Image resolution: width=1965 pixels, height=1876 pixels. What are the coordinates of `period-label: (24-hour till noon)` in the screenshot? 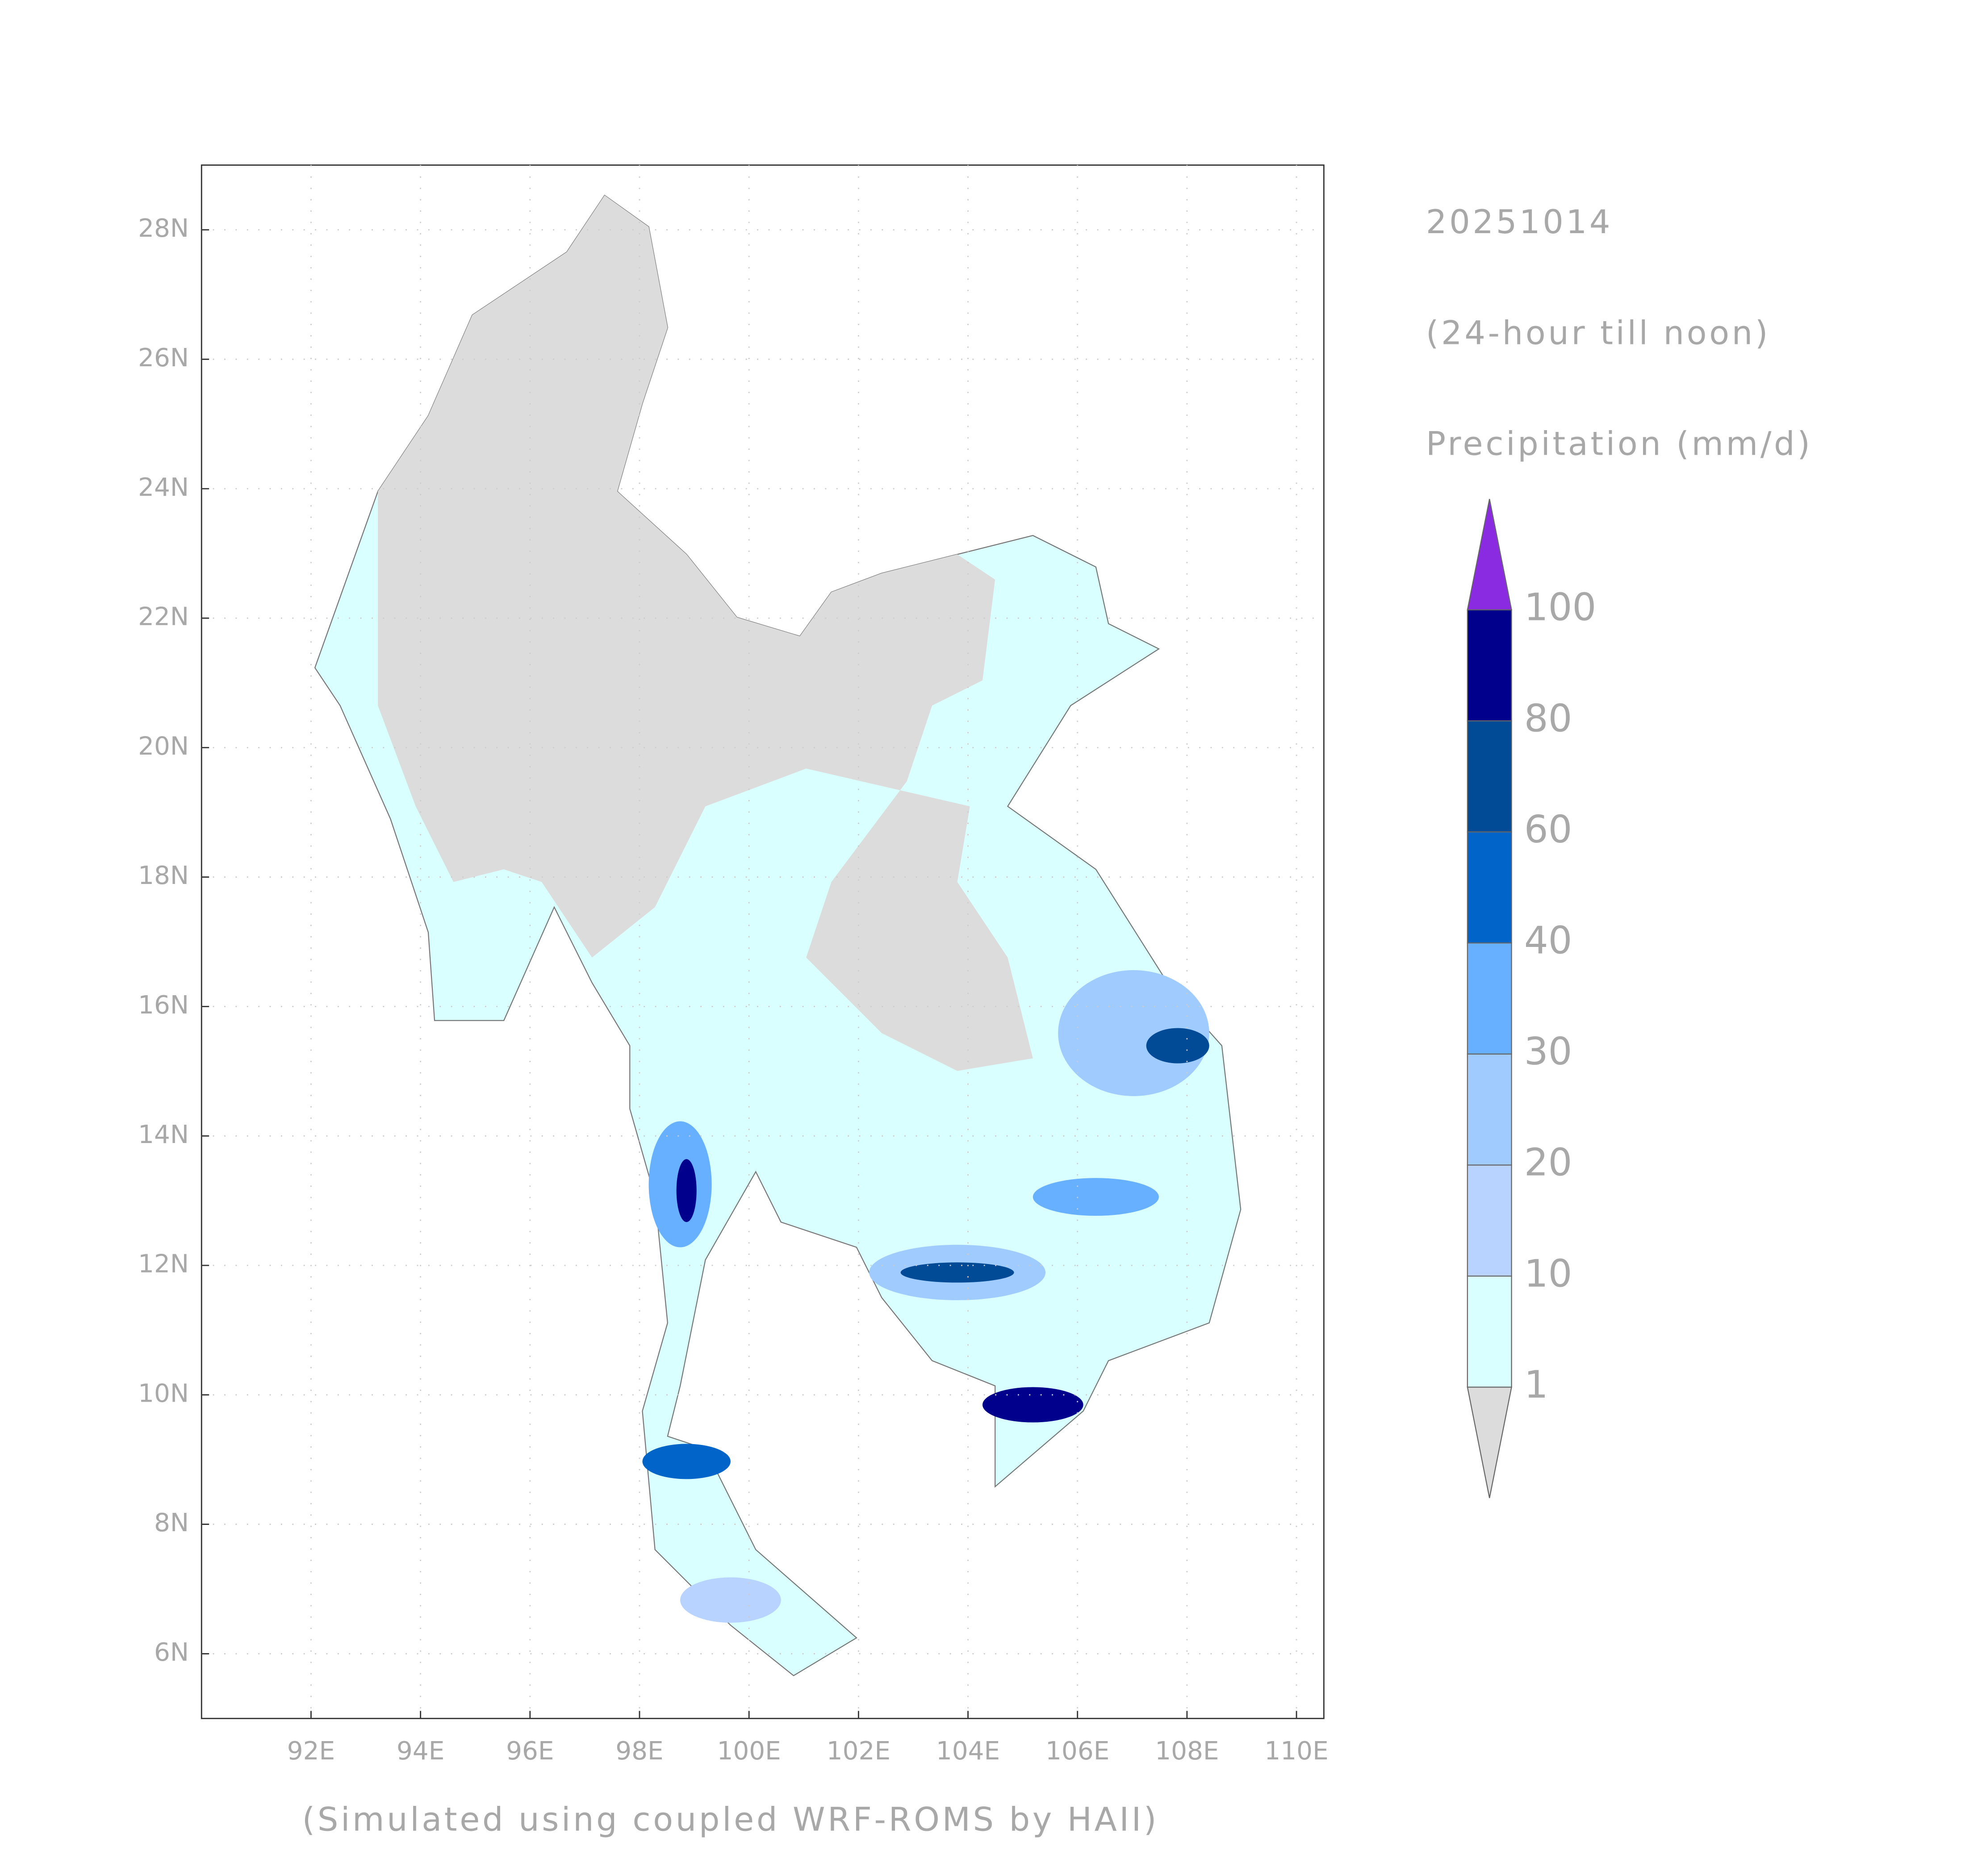 It's located at (1598, 333).